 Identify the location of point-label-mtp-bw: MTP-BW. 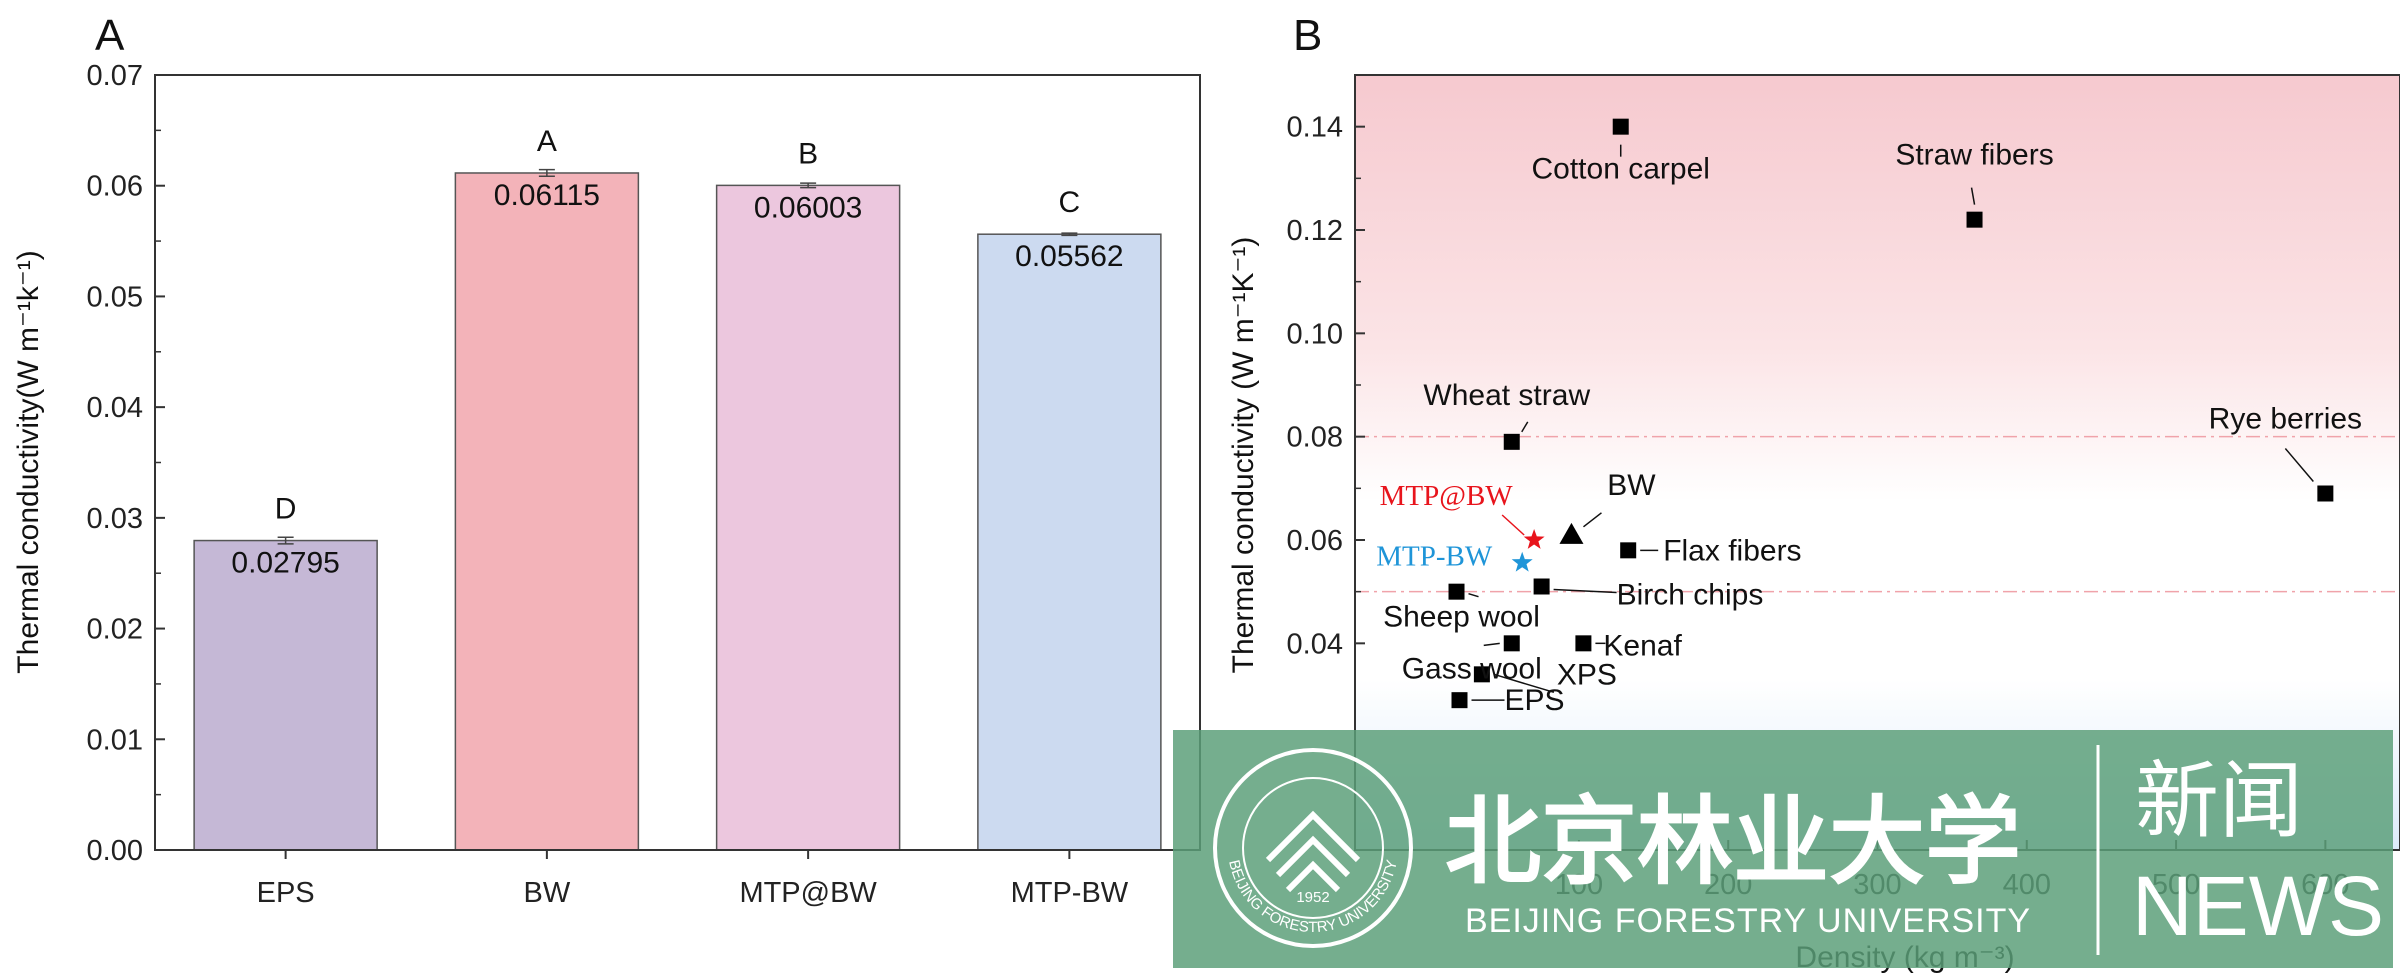
(1434, 557).